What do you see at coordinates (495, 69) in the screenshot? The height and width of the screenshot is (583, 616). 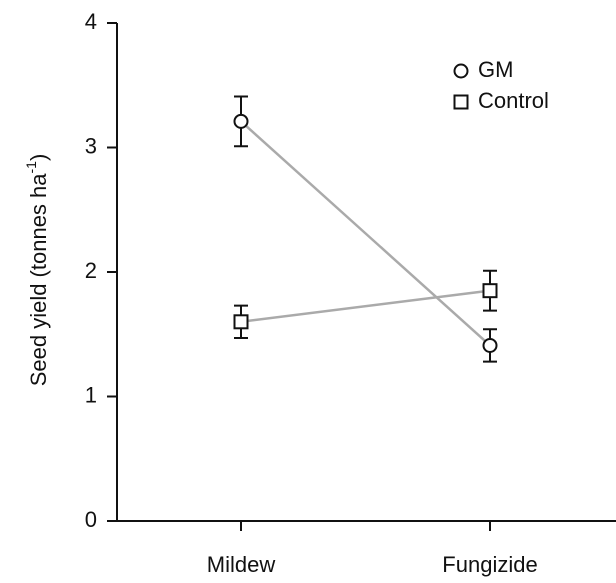 I see `legend-label: GM` at bounding box center [495, 69].